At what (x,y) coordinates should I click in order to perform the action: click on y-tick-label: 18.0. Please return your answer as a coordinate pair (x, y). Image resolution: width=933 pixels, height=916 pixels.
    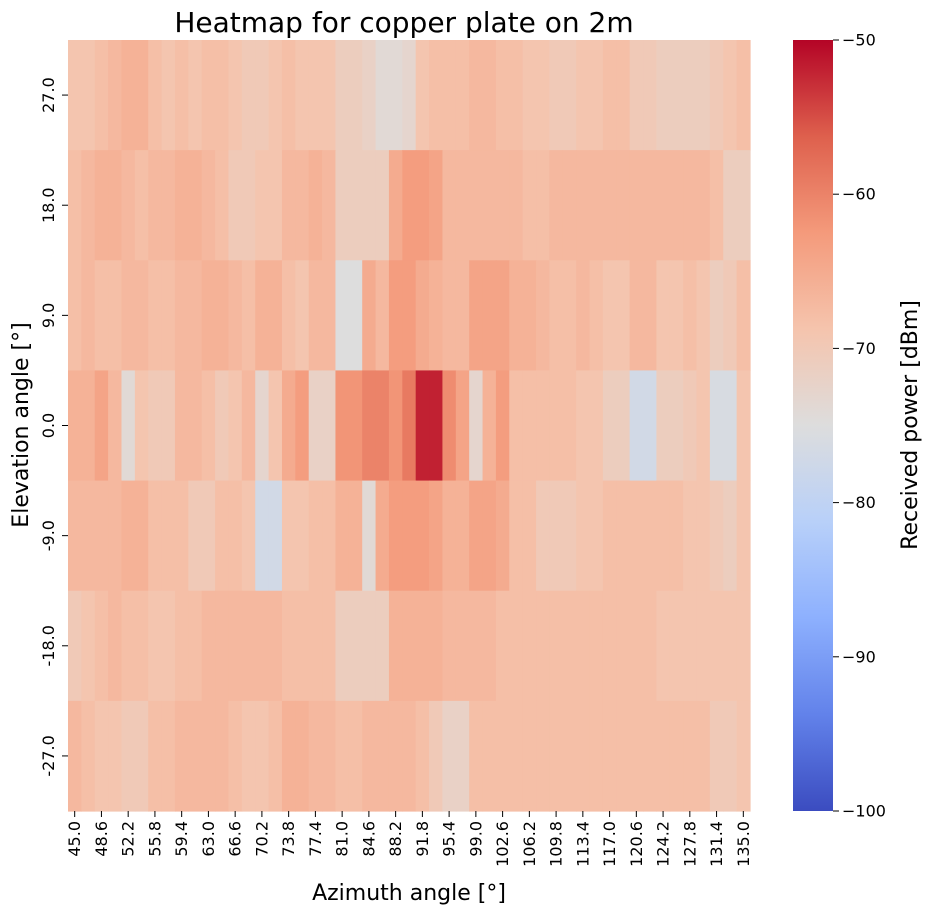
    Looking at the image, I should click on (48, 205).